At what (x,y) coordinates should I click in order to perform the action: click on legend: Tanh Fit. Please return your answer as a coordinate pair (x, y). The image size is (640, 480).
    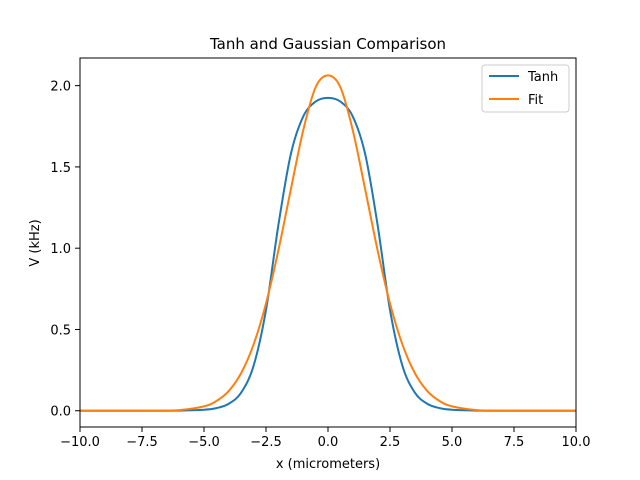
    Looking at the image, I should click on (525, 88).